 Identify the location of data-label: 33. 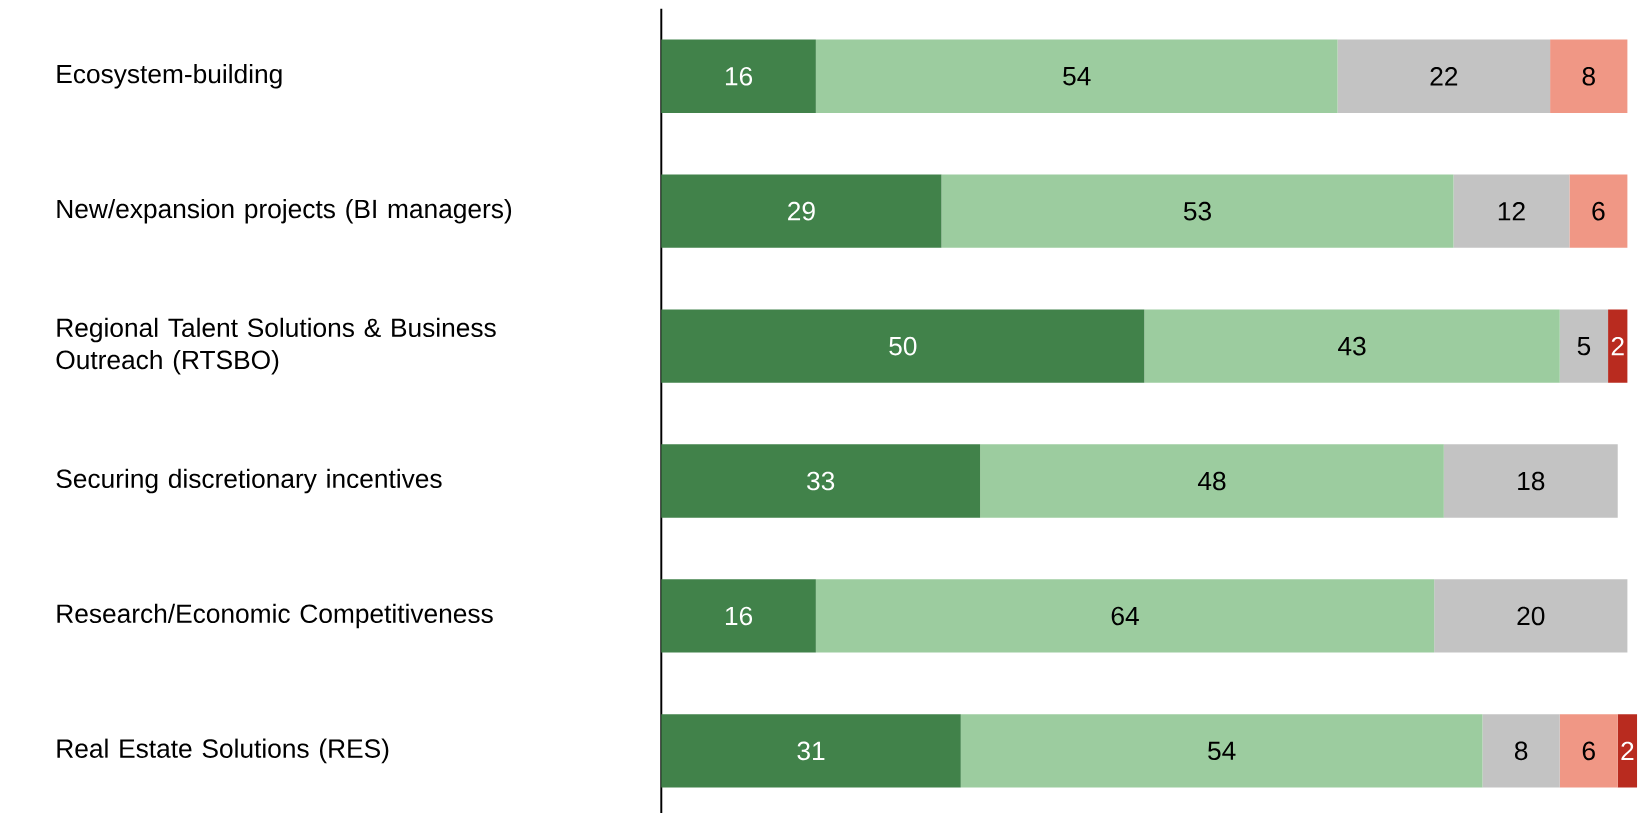
(821, 481).